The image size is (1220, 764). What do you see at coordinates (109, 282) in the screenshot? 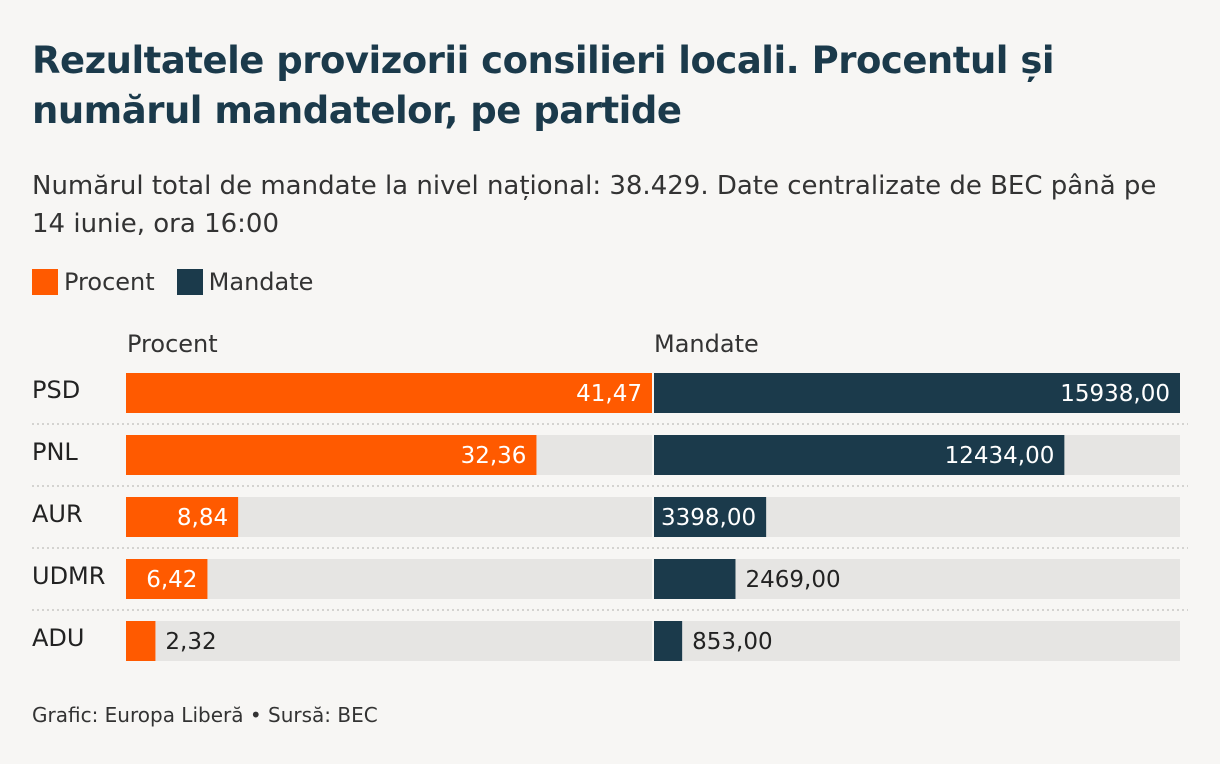
I see `legend-label-procent: Procent` at bounding box center [109, 282].